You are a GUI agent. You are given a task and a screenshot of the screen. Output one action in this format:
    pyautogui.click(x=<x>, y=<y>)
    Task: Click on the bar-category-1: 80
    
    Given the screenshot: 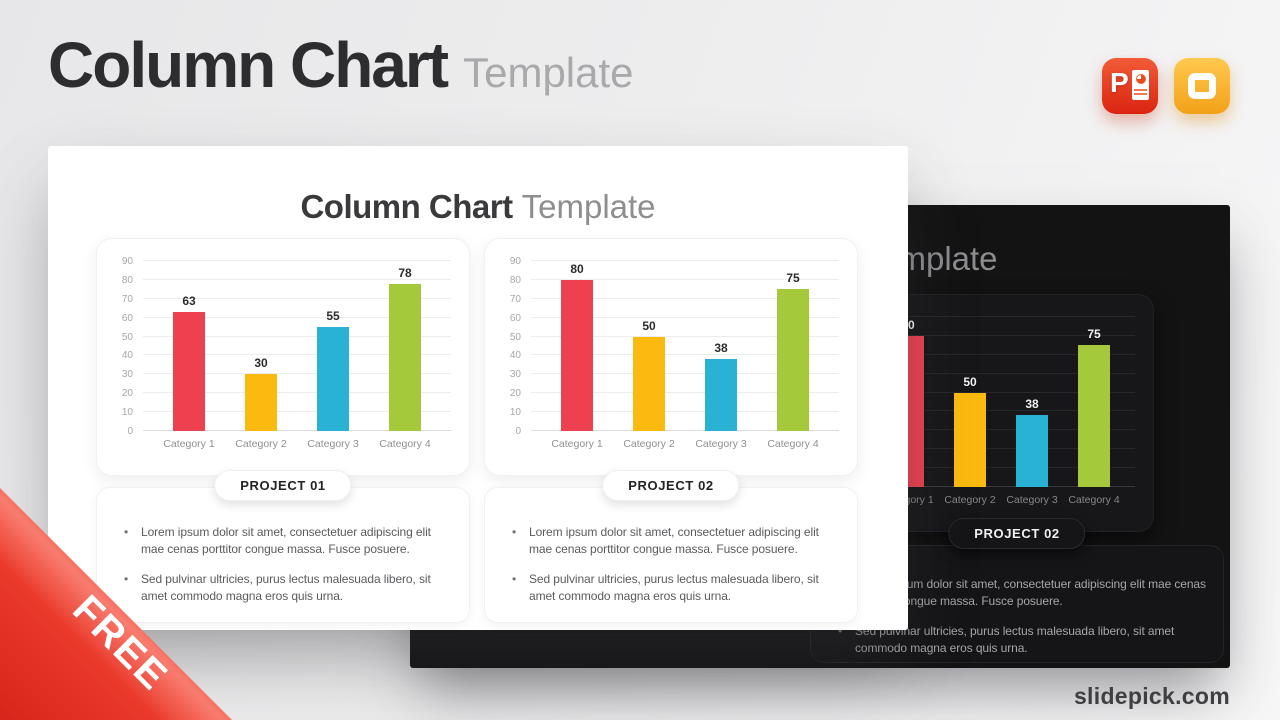 What is the action you would take?
    pyautogui.click(x=577, y=346)
    